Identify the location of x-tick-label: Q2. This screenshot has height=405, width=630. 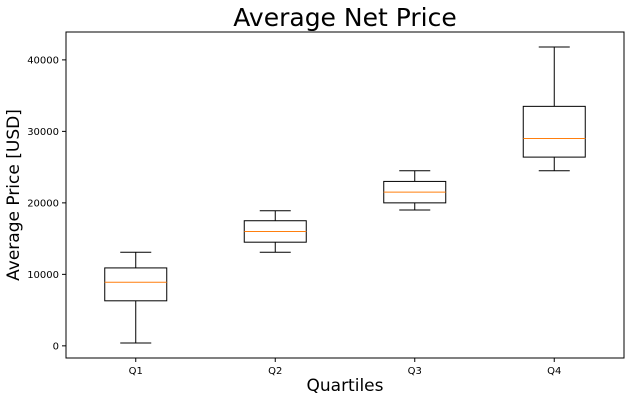
(275, 371).